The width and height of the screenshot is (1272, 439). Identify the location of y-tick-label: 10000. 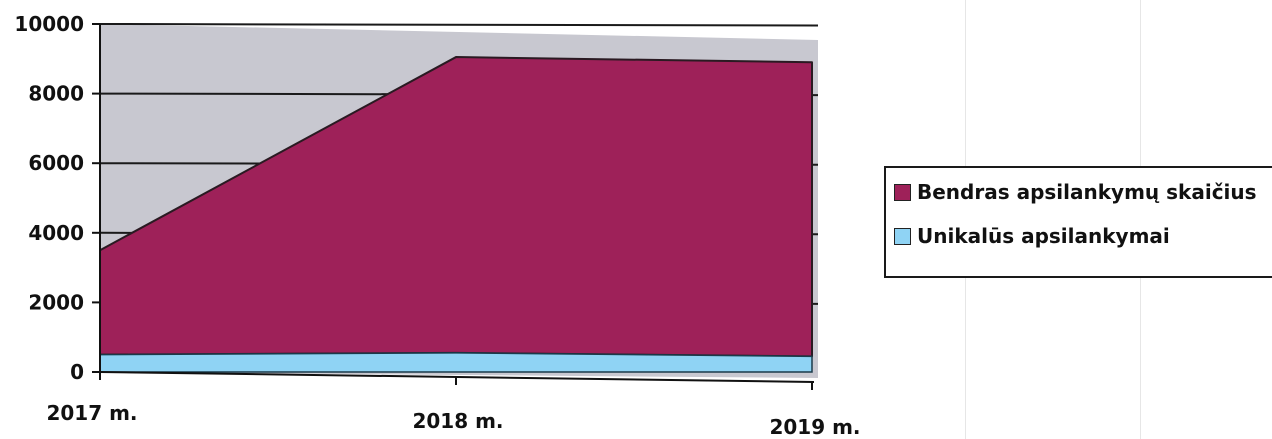
(49, 24).